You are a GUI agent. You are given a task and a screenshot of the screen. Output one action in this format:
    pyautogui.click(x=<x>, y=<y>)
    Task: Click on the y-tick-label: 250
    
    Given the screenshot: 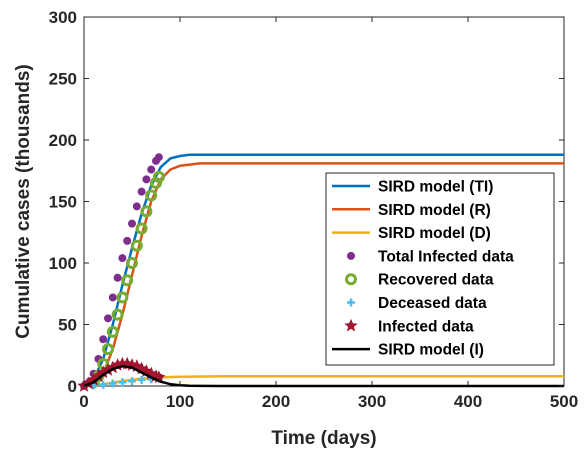 What is the action you would take?
    pyautogui.click(x=63, y=79)
    